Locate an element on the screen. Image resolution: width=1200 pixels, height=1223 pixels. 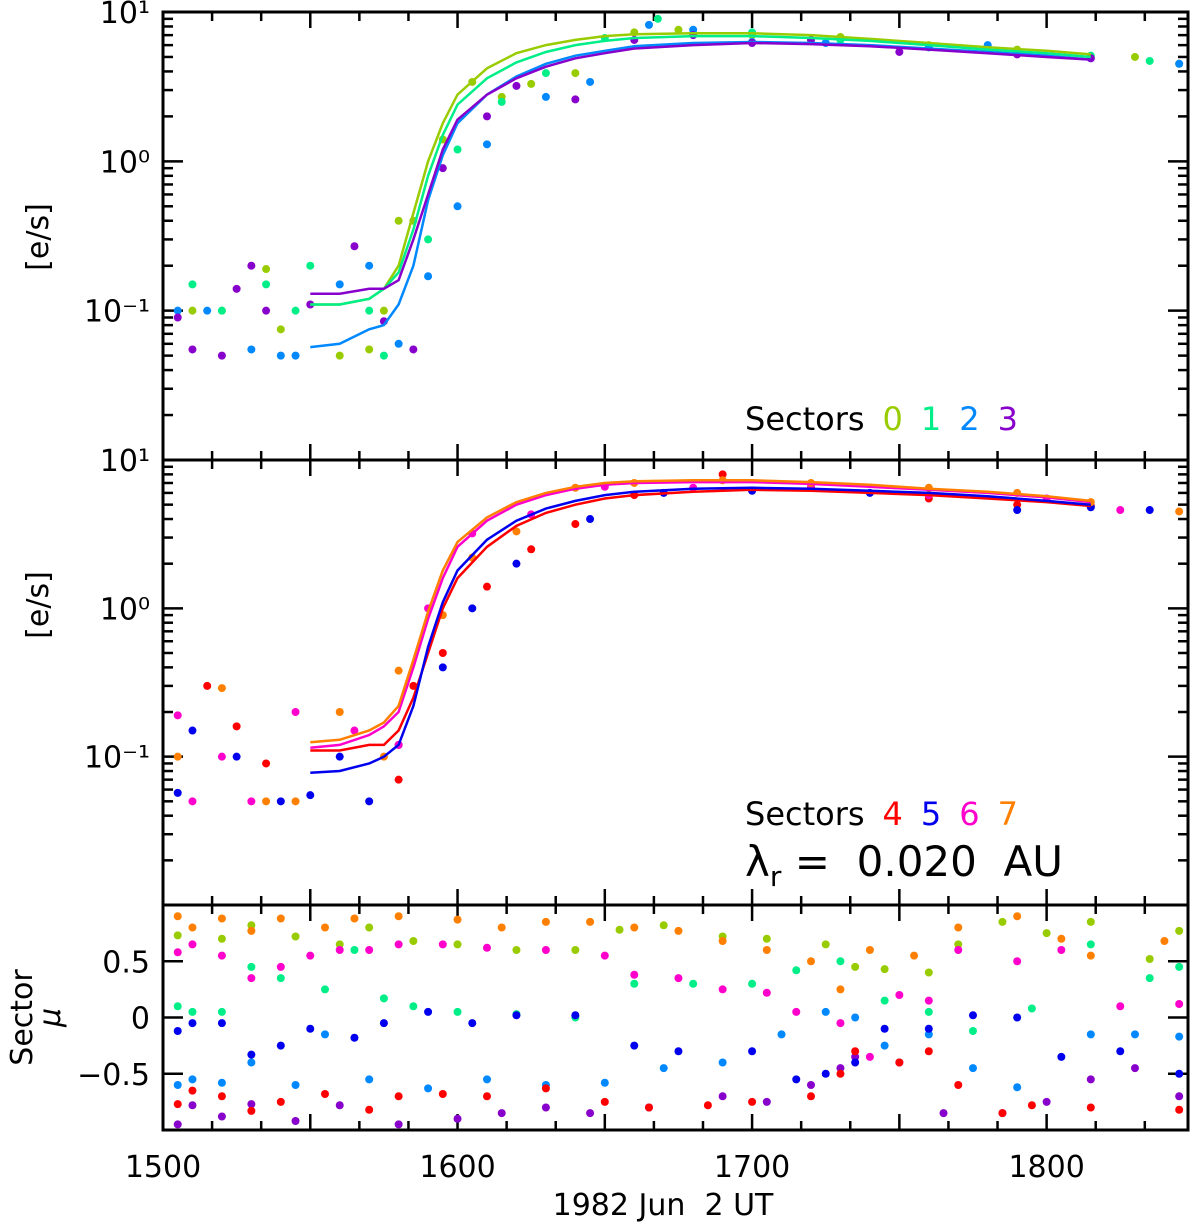
legend-prefix: Sectors is located at coordinates (805, 419).